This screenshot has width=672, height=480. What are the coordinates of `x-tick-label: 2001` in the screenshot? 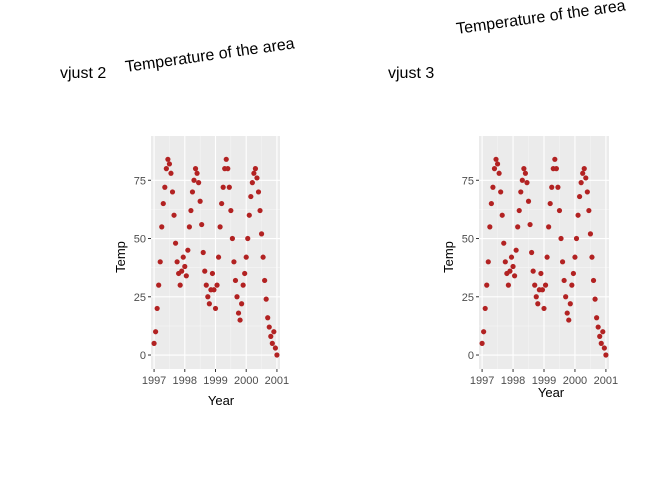 It's located at (277, 381).